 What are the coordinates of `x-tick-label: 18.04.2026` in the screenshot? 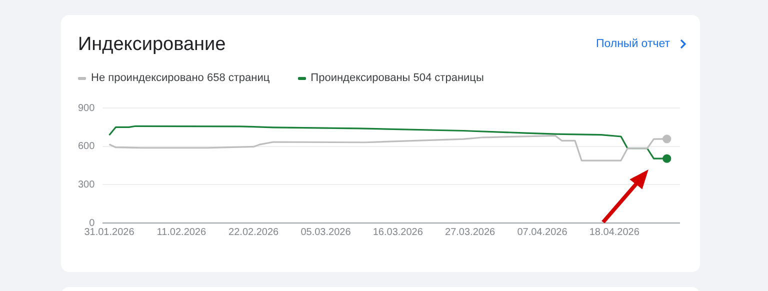 It's located at (614, 232).